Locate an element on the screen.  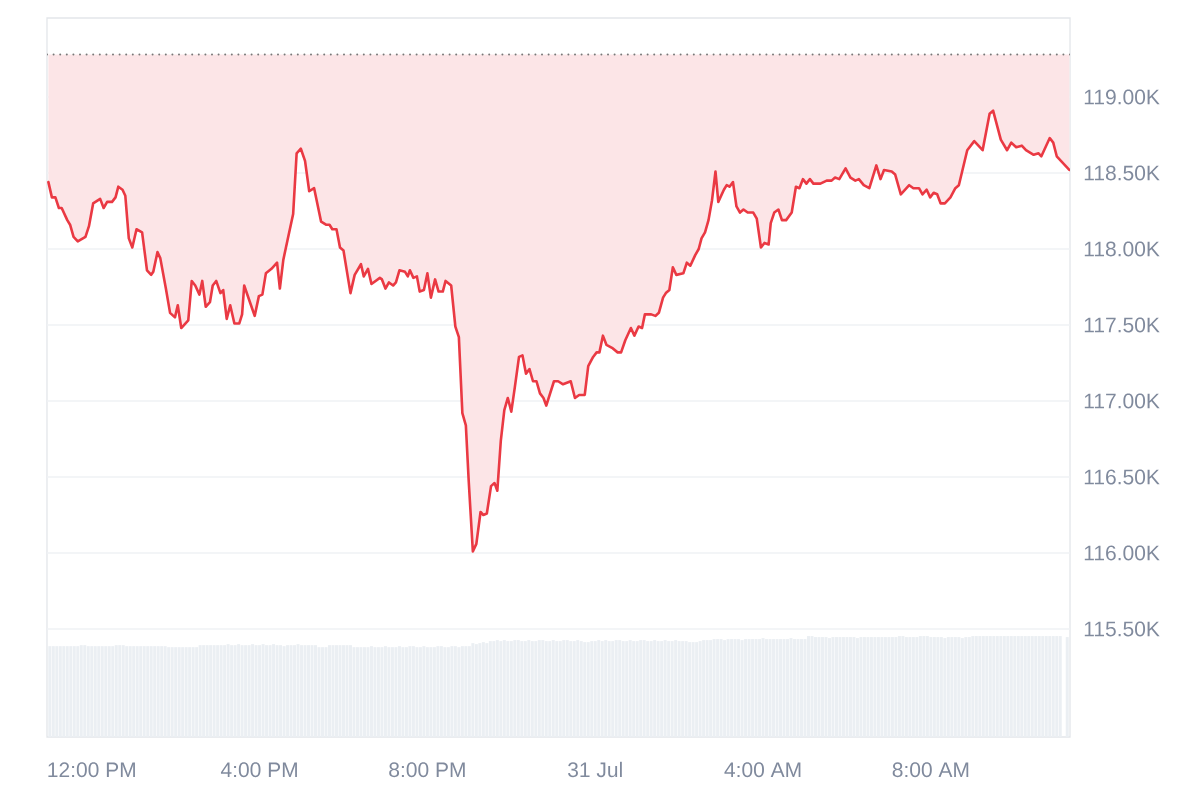
x-tick-label: 8:00 PM is located at coordinates (427, 770).